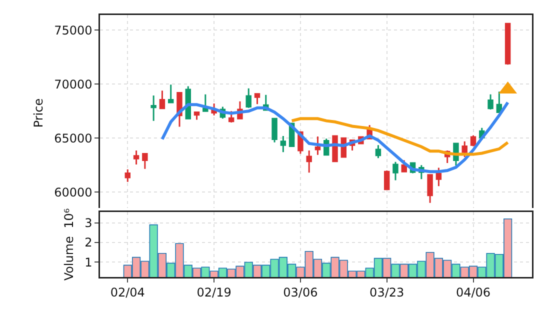 The height and width of the screenshot is (322, 546). I want to click on x-tick-label: 03/23, so click(387, 293).